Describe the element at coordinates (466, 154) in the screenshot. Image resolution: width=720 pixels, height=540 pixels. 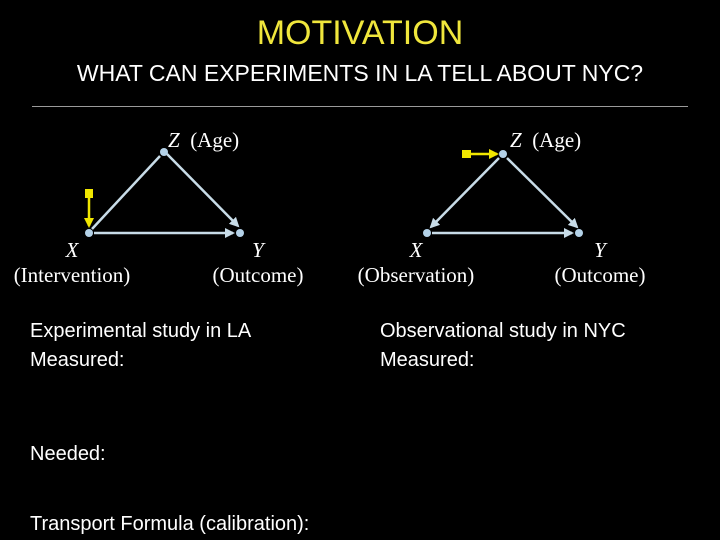
I see `right-selection-marker` at that location.